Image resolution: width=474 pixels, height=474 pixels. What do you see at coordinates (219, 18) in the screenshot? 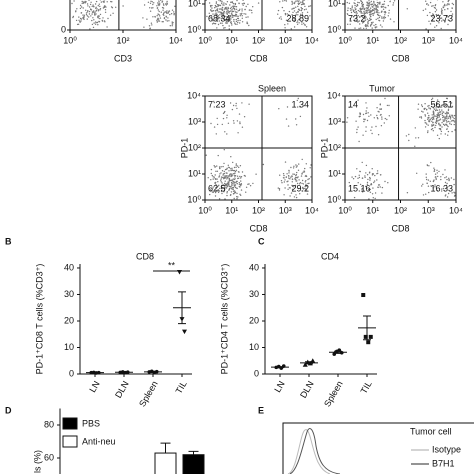
I see `quadrant-percent: 68.34` at bounding box center [219, 18].